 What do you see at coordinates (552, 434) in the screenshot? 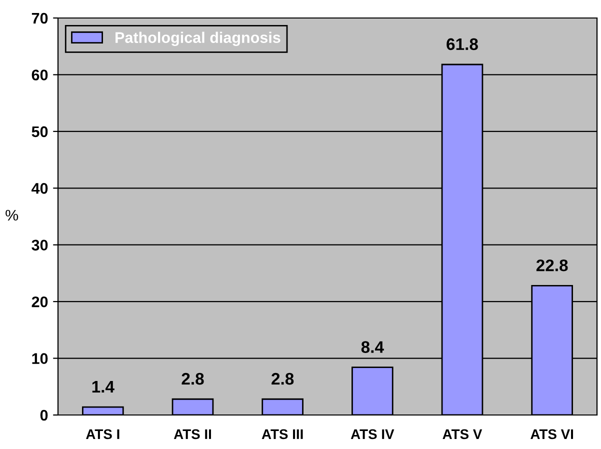
I see `x-tick-label: ATS VI` at bounding box center [552, 434].